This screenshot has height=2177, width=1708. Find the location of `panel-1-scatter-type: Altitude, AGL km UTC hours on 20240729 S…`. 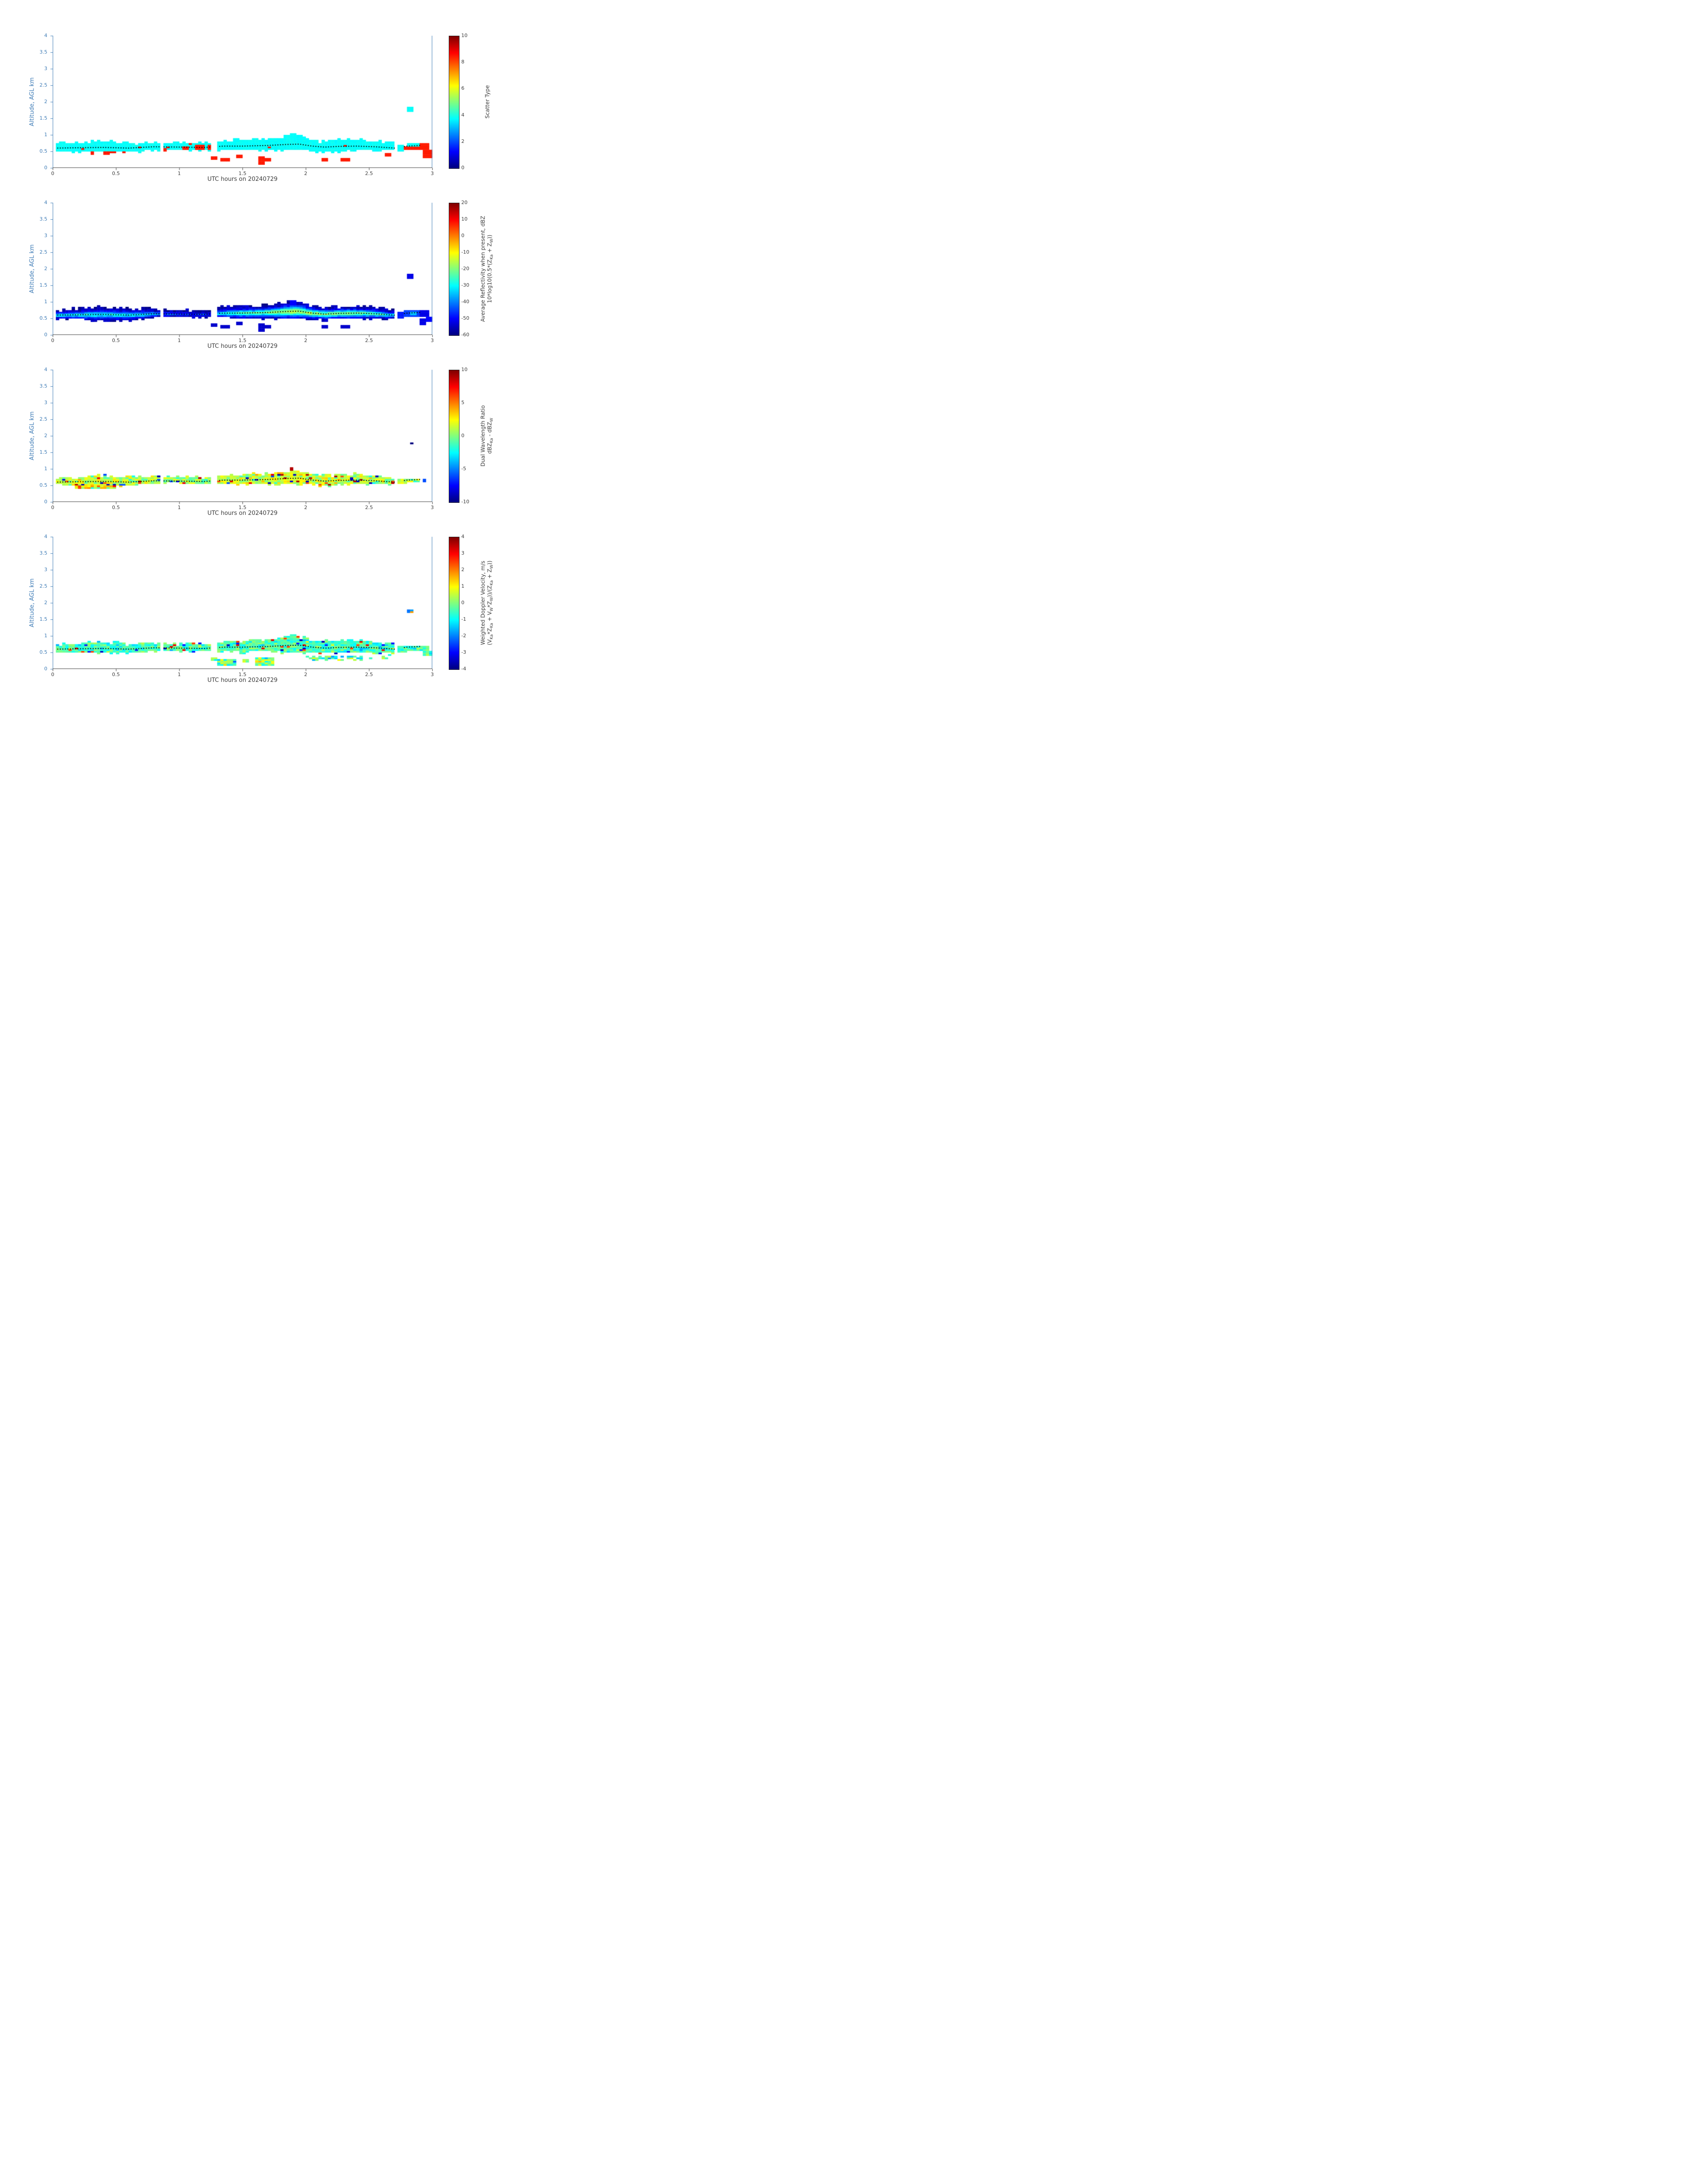

panel-1-scatter-type: Altitude, AGL km UTC hours on 20240729 S… is located at coordinates (273, 101).